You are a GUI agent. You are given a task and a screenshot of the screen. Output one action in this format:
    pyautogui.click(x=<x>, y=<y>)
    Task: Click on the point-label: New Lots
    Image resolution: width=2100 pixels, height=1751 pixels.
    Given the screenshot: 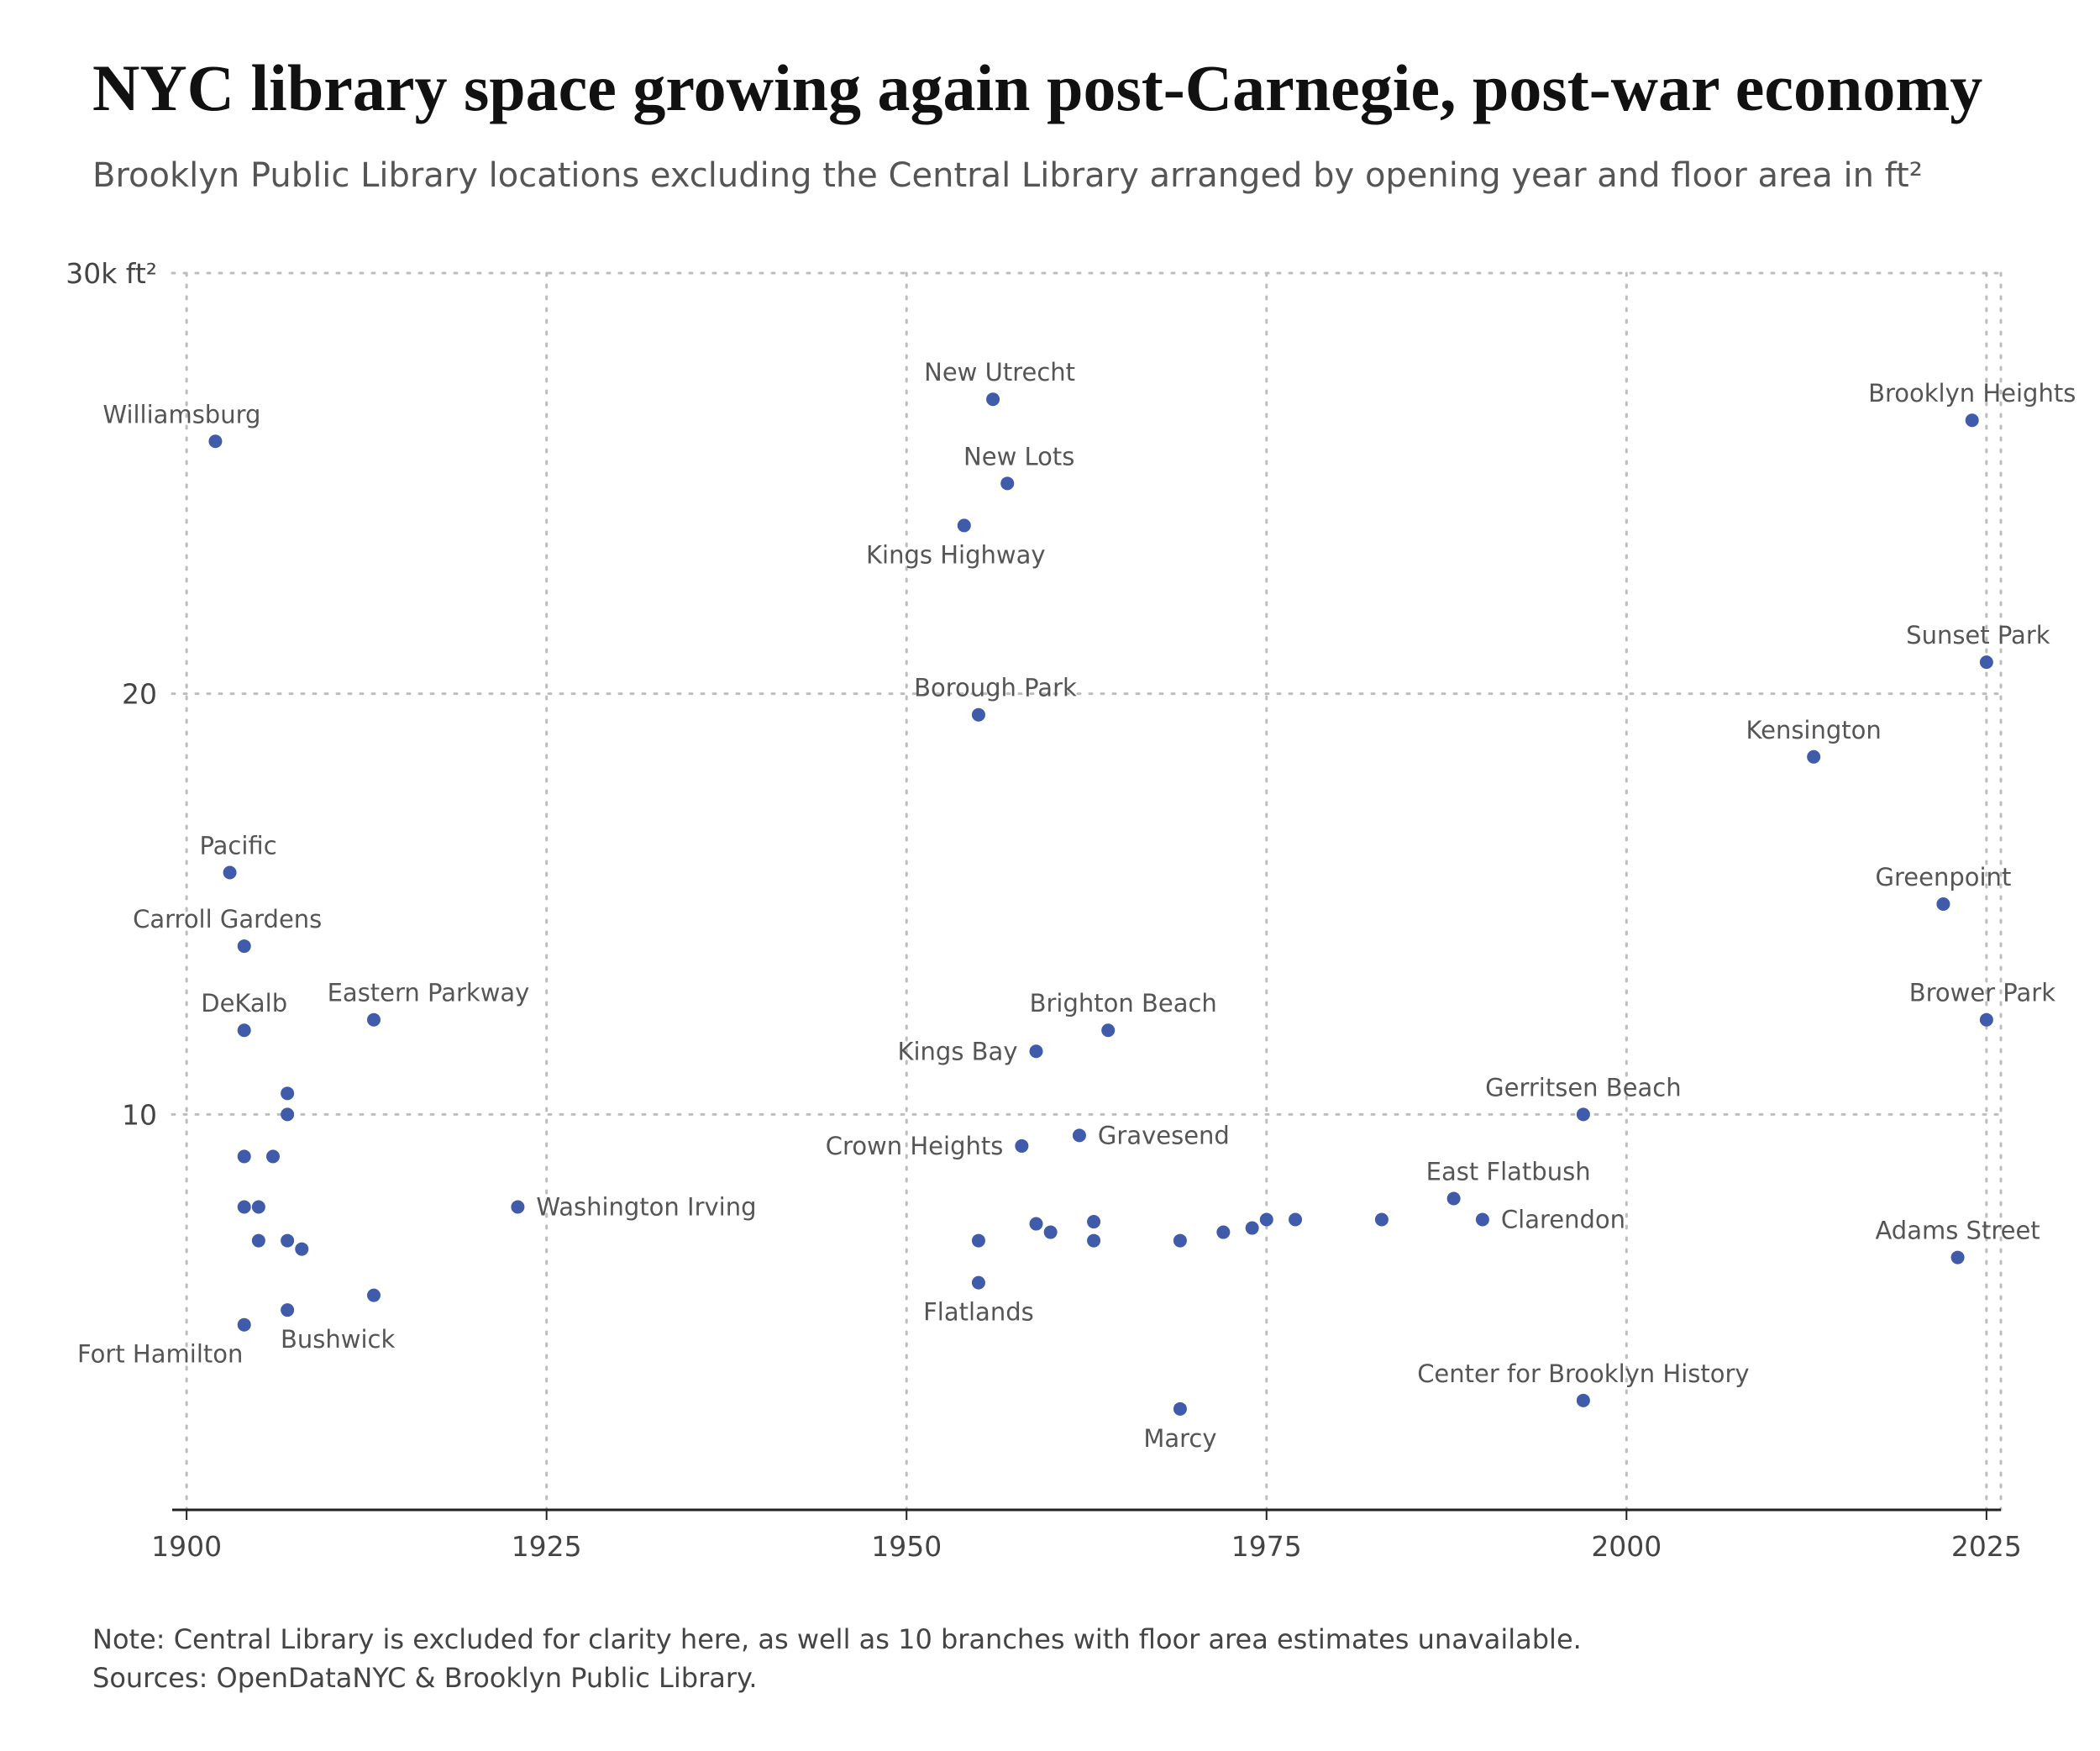 What is the action you would take?
    pyautogui.click(x=1018, y=456)
    